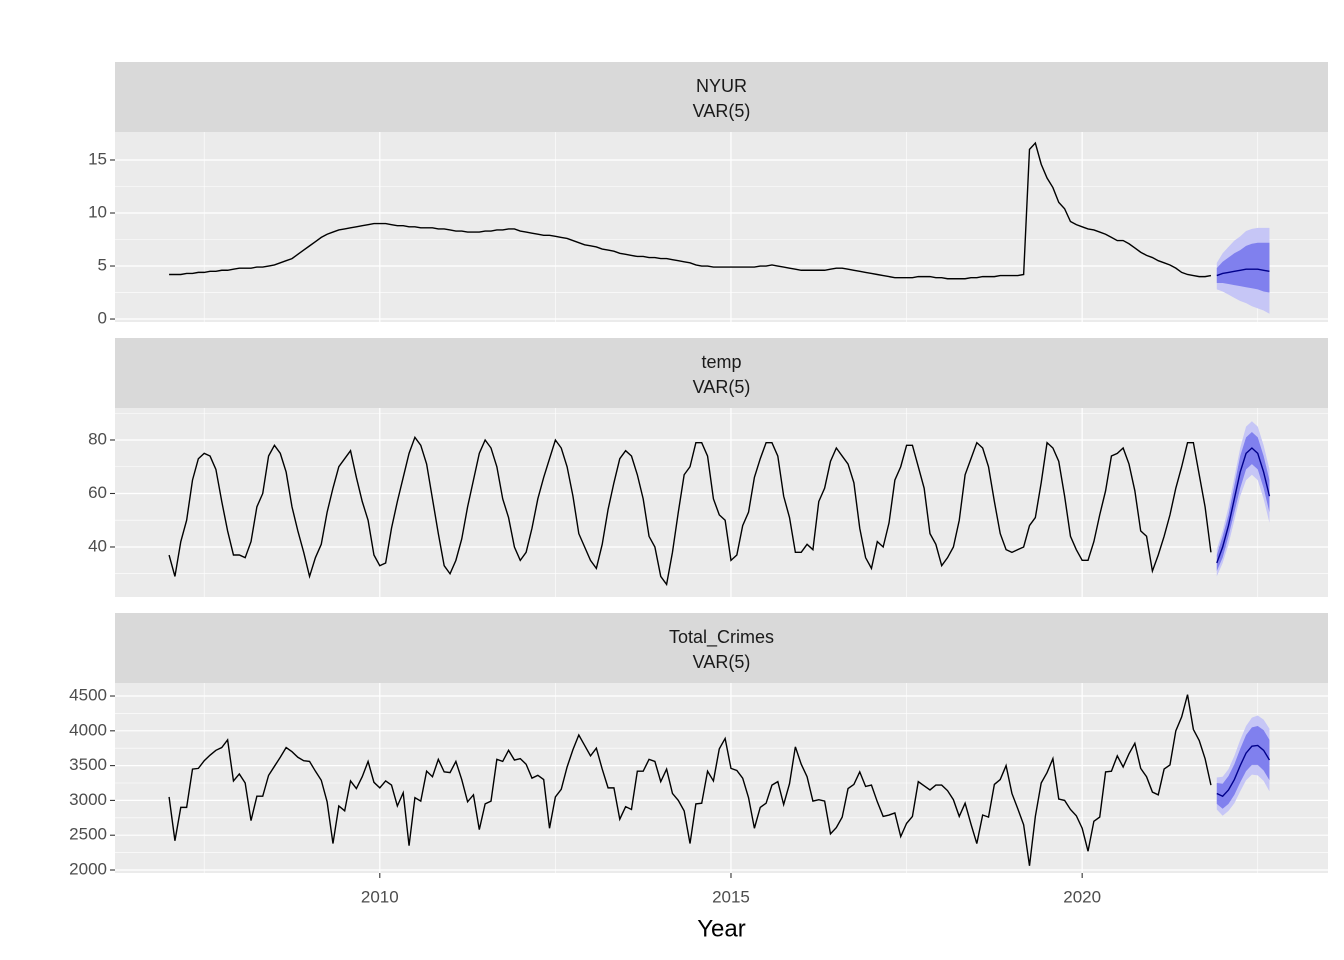 Image resolution: width=1344 pixels, height=960 pixels. What do you see at coordinates (721, 637) in the screenshot?
I see `strip-label: Total_Crimes` at bounding box center [721, 637].